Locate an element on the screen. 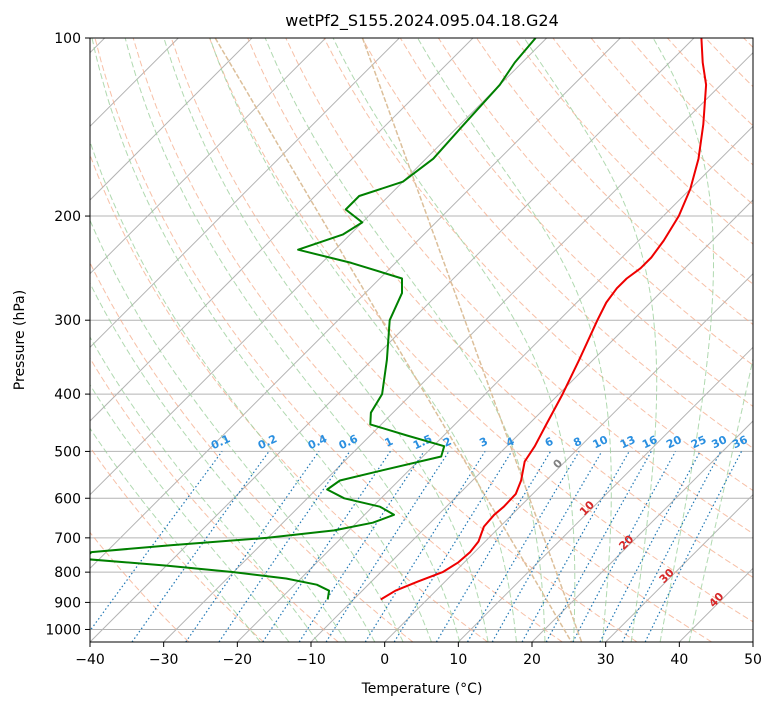  mixing-ratio-label: 30 is located at coordinates (720, 442).